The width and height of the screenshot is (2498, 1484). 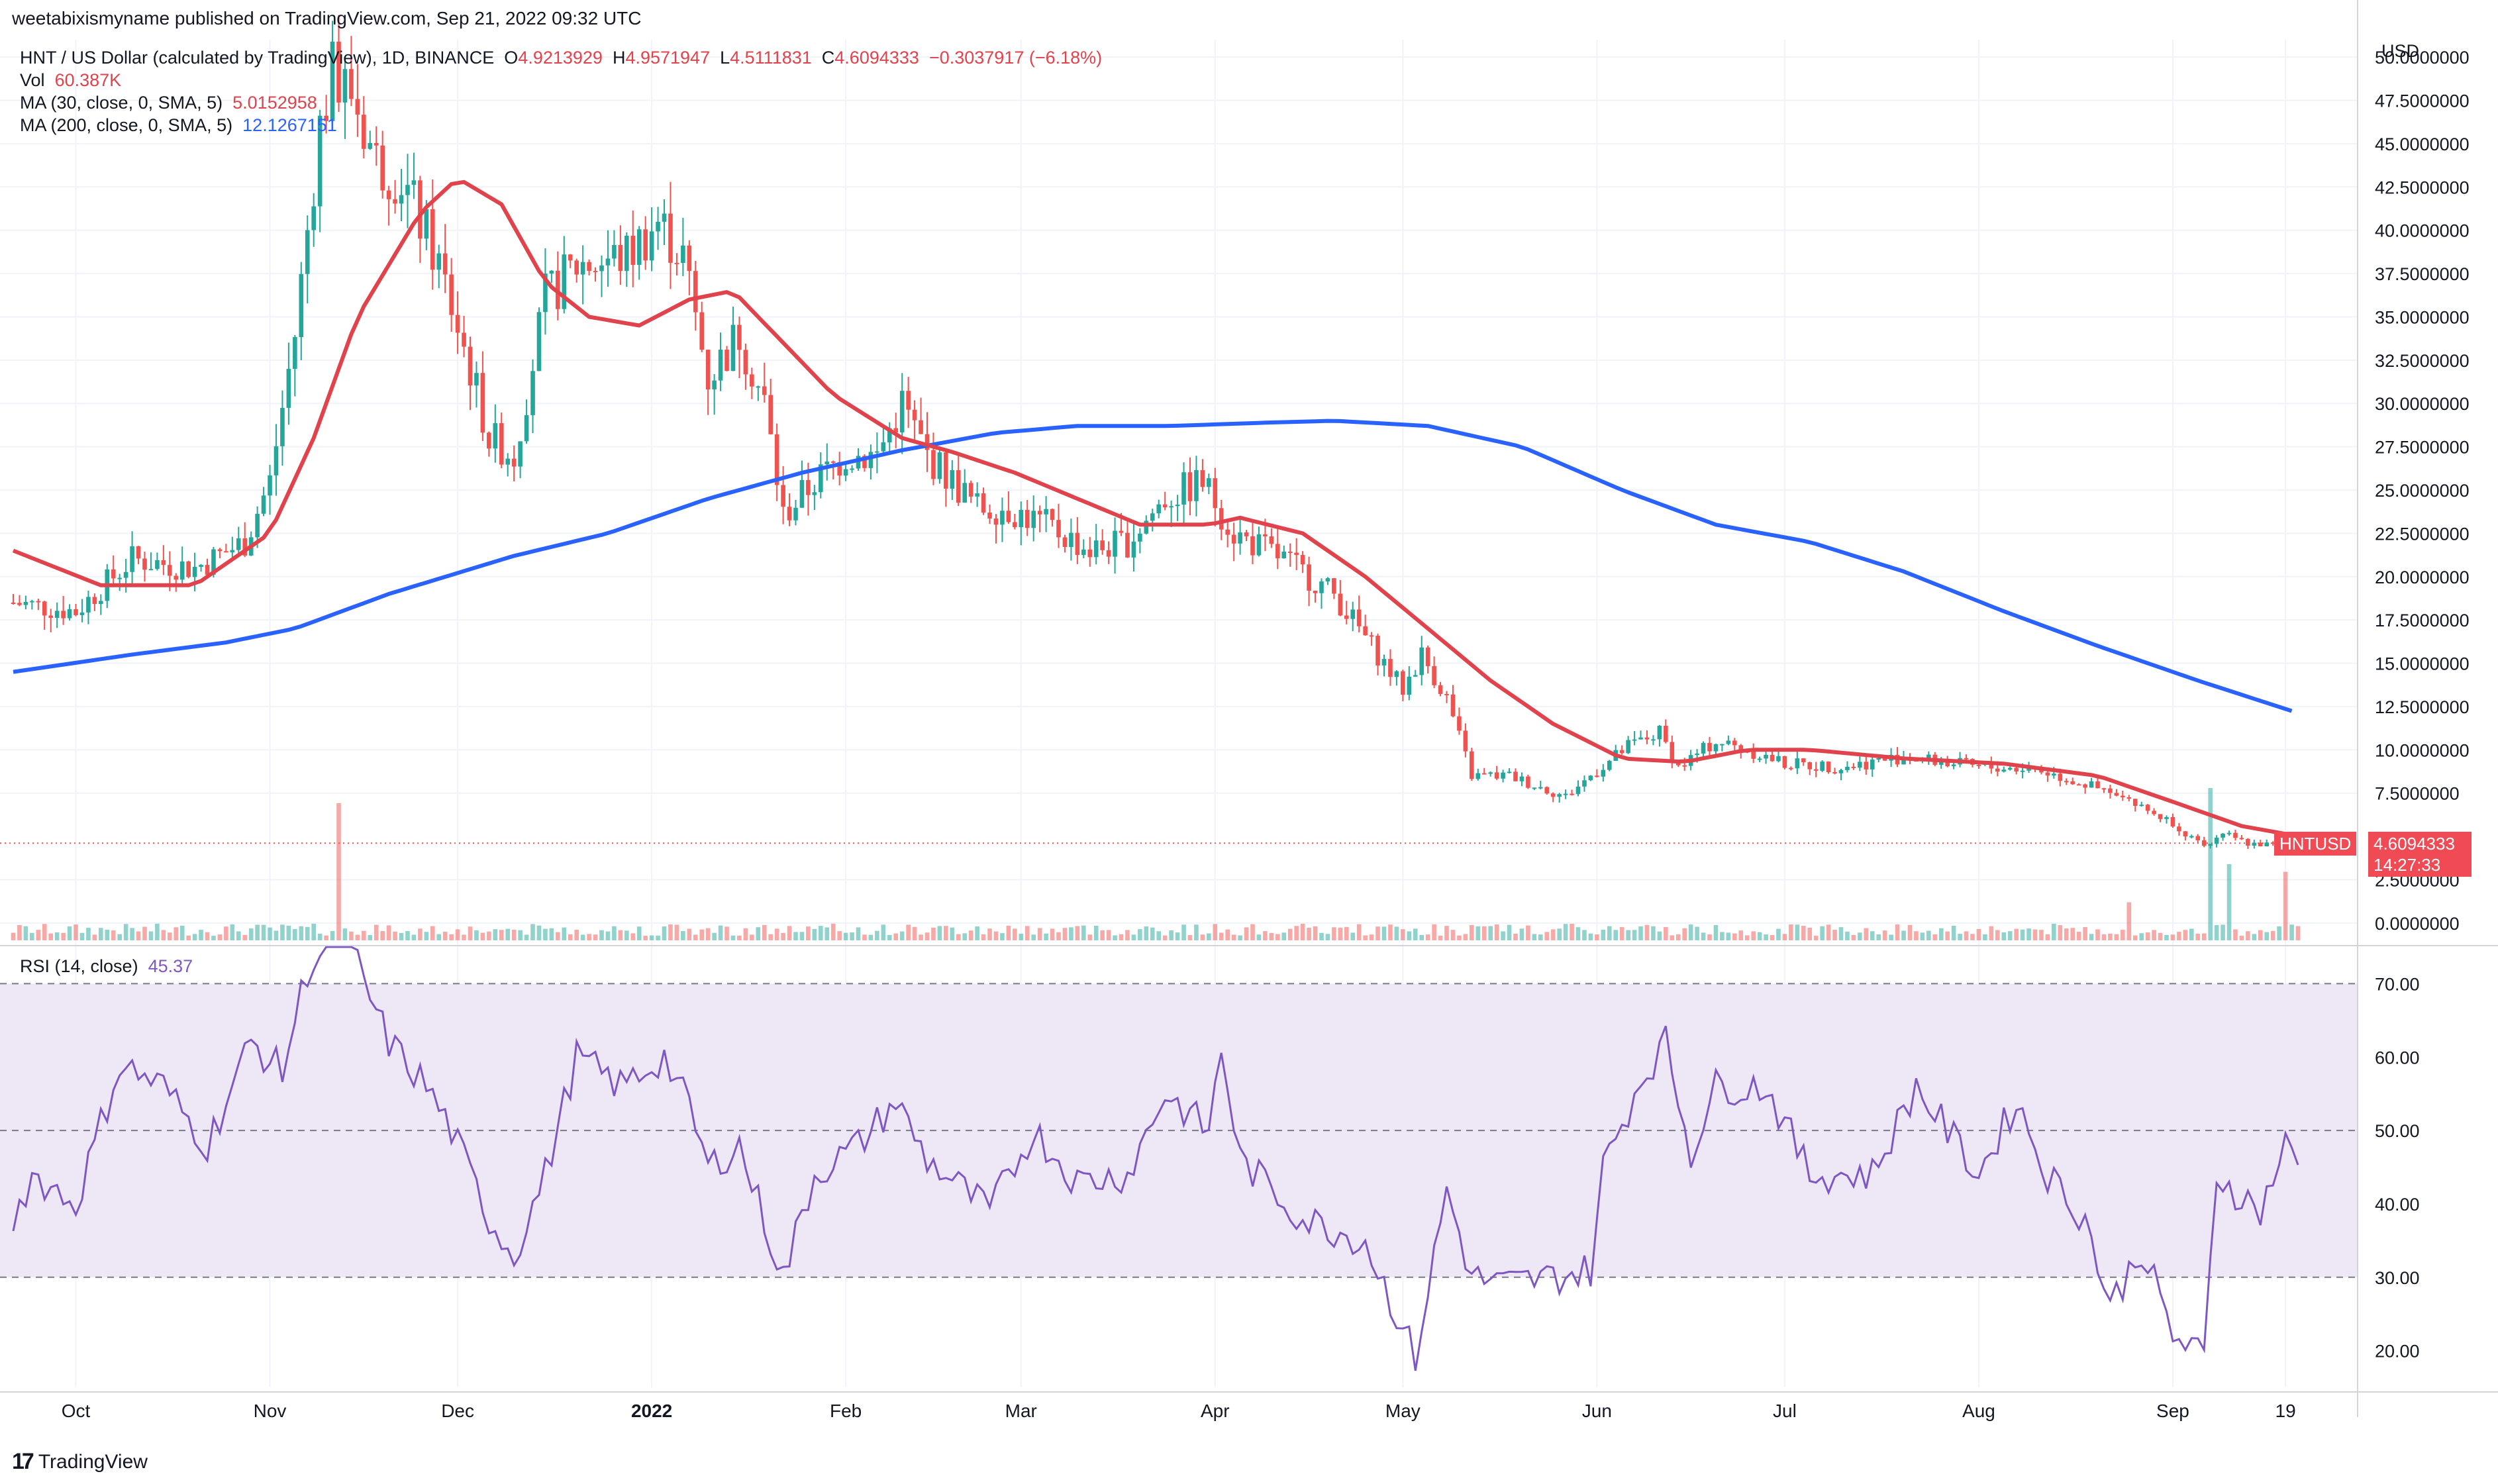 What do you see at coordinates (70, 80) in the screenshot?
I see `legend-volume-row: Vol 60.387K` at bounding box center [70, 80].